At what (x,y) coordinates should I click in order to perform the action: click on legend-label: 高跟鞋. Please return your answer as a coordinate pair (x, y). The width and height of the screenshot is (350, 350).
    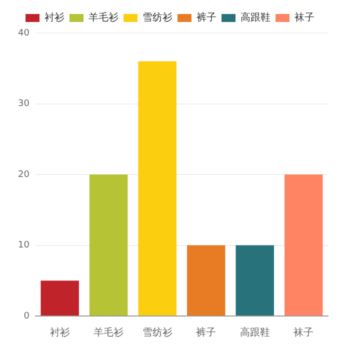
    Looking at the image, I should click on (255, 18).